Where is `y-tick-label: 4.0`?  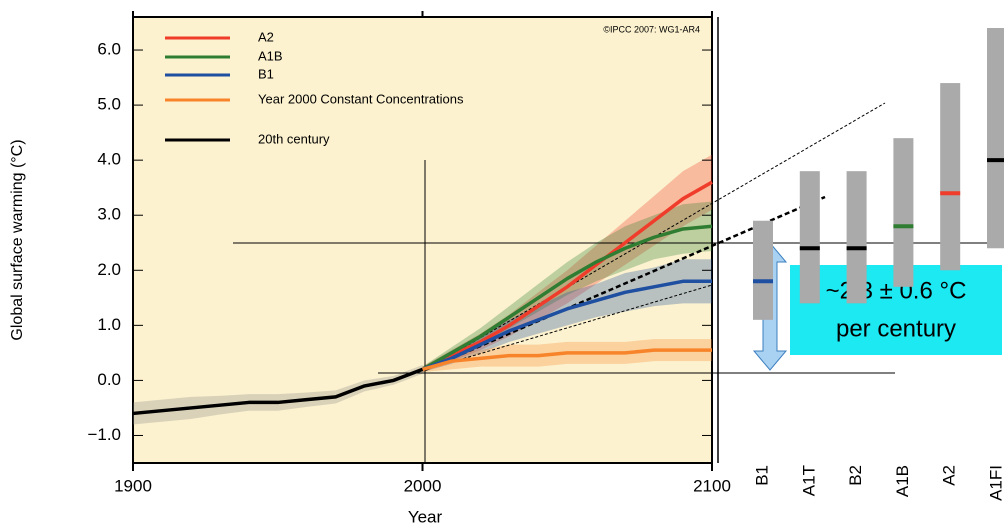
y-tick-label: 4.0 is located at coordinates (109, 159).